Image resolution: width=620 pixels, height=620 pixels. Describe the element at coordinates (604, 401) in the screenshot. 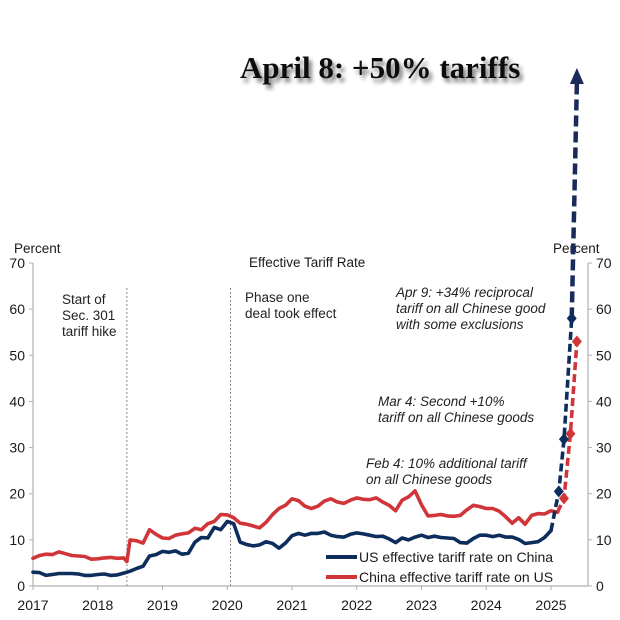

I see `y-tick-label-right: 40` at that location.